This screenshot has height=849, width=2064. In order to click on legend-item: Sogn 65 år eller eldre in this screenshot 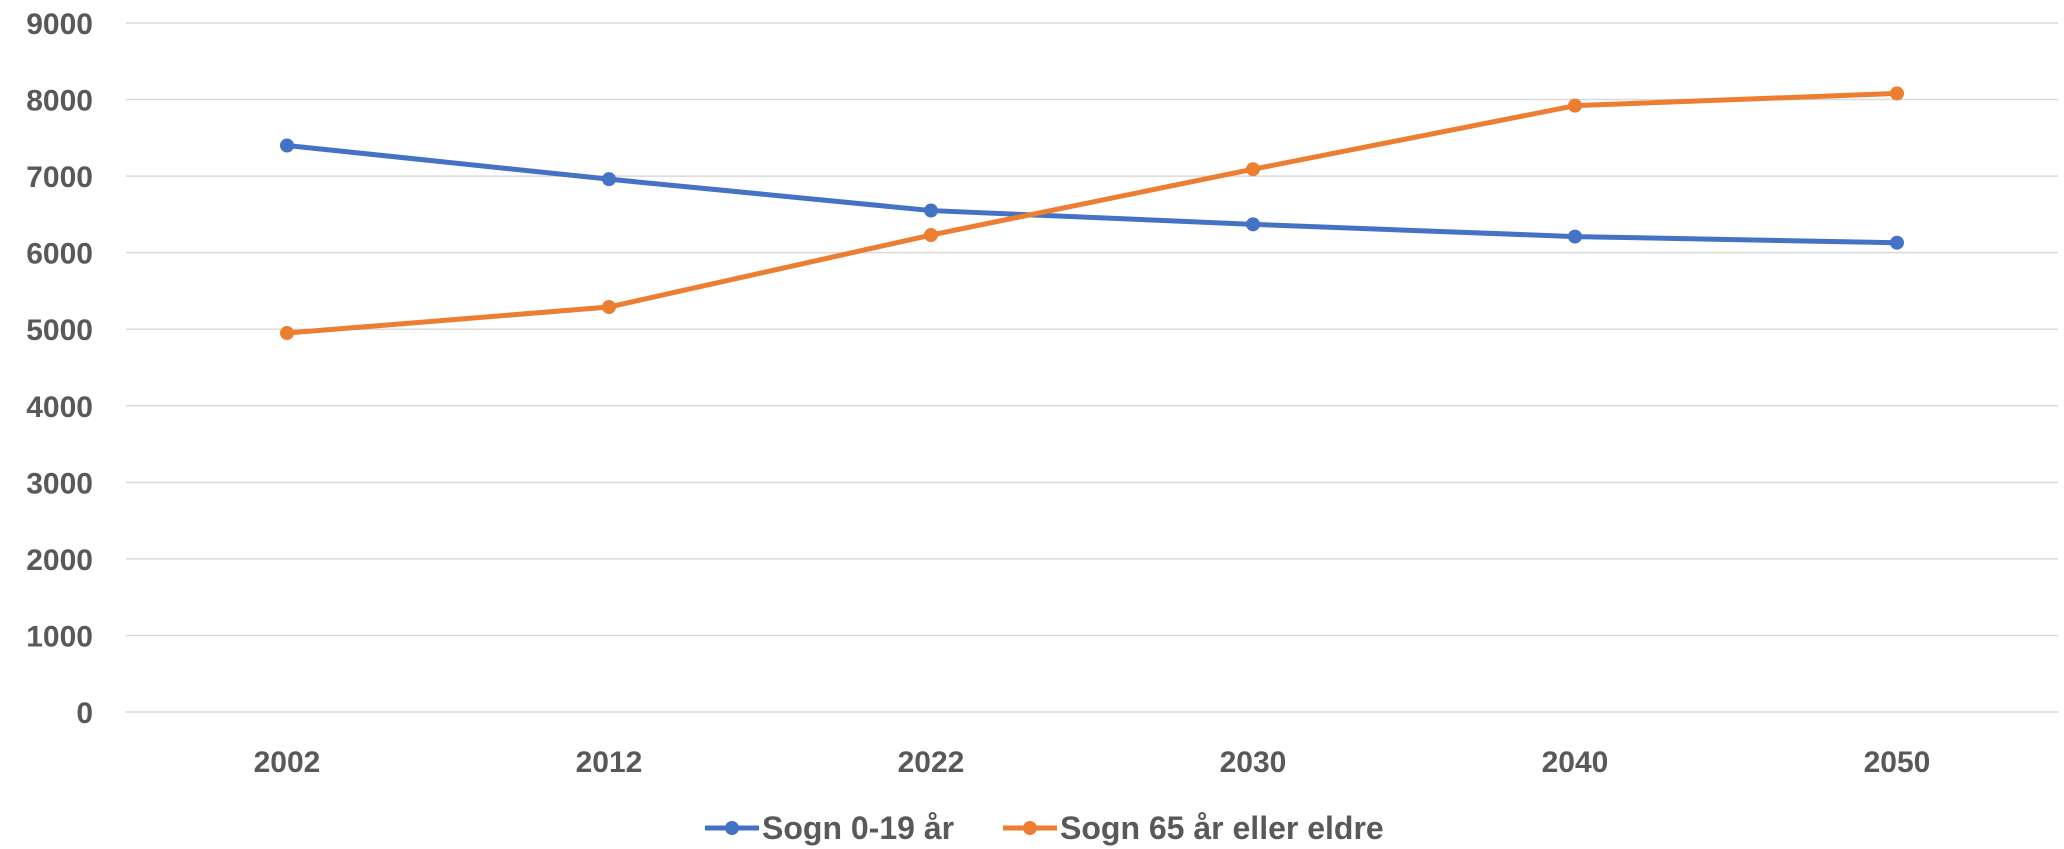, I will do `click(1193, 828)`.